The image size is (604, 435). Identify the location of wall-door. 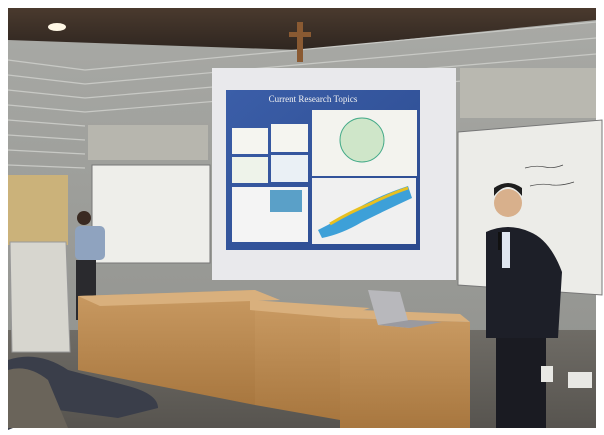
(38, 210).